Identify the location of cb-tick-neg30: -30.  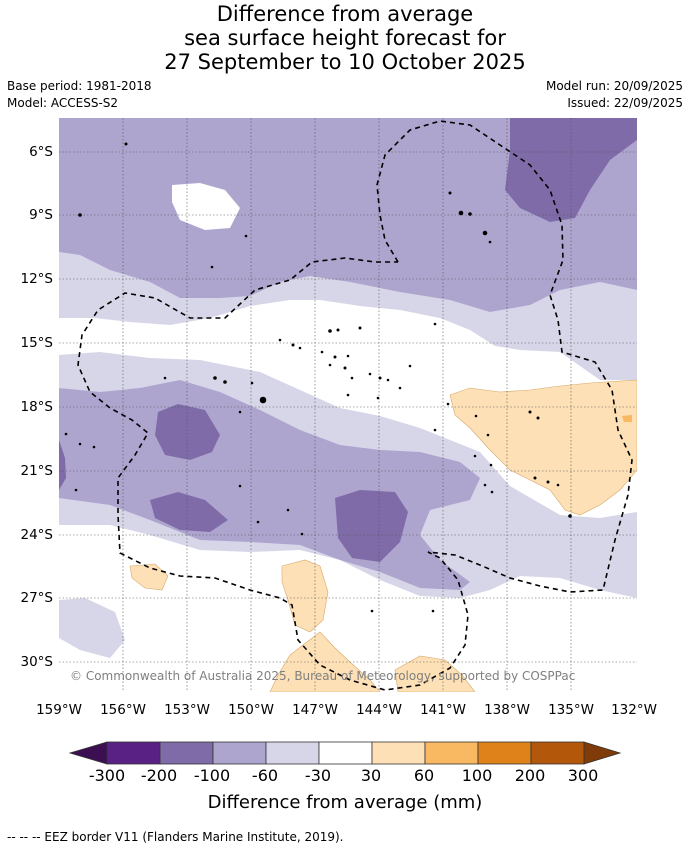
(318, 775).